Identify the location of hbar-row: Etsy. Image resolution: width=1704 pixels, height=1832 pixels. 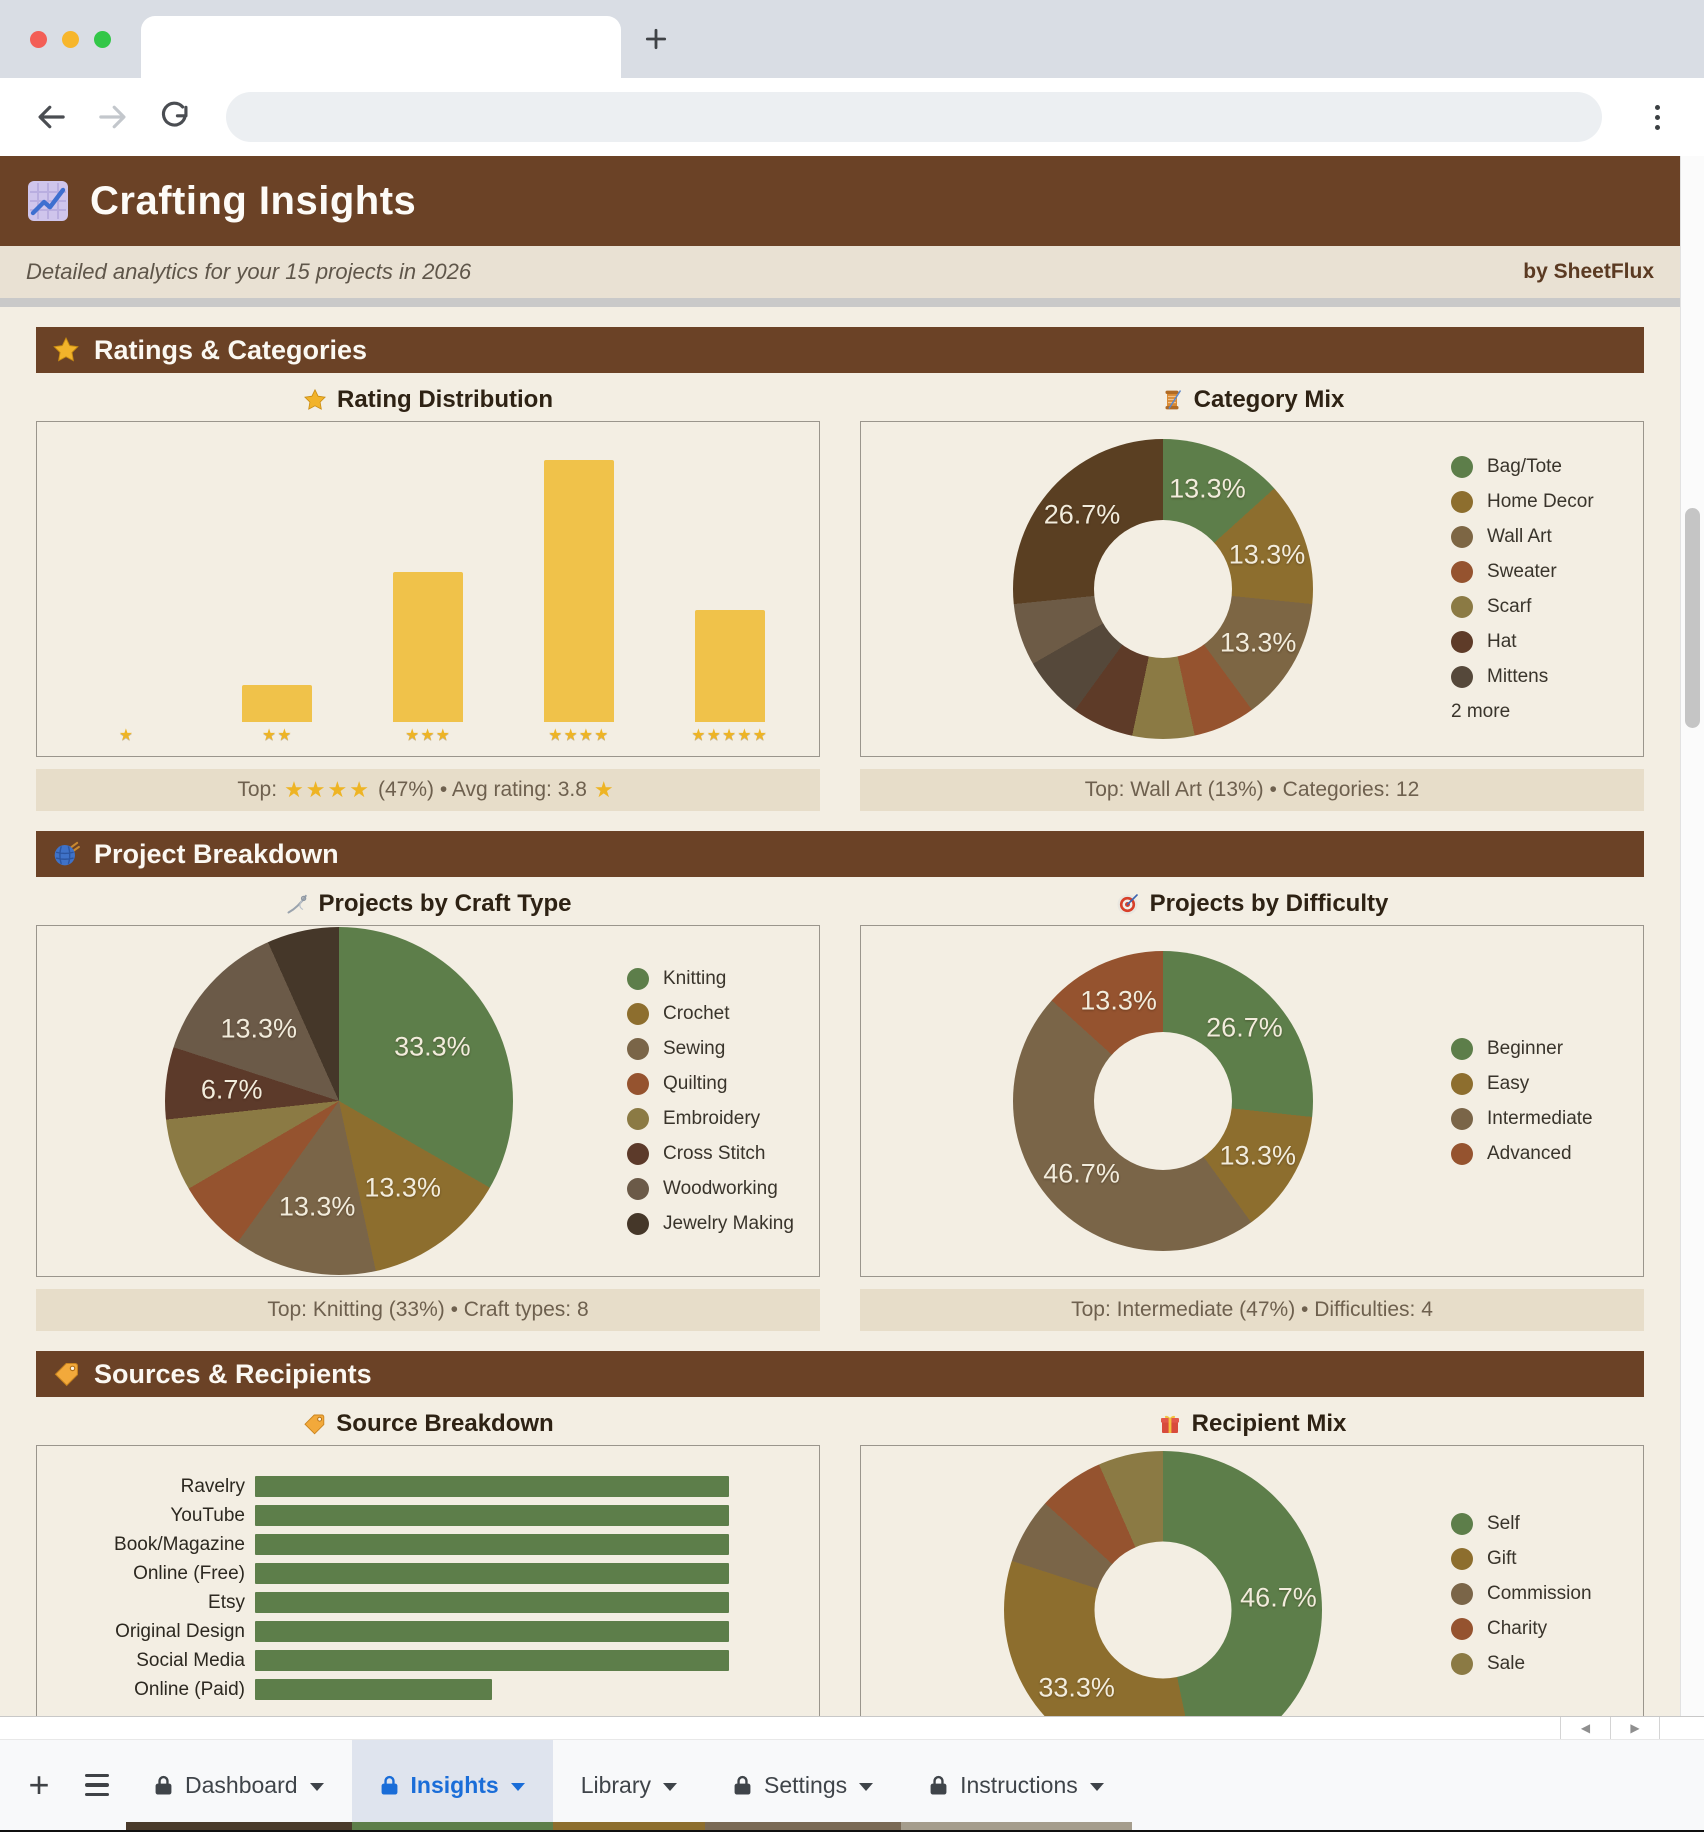
(415, 1602).